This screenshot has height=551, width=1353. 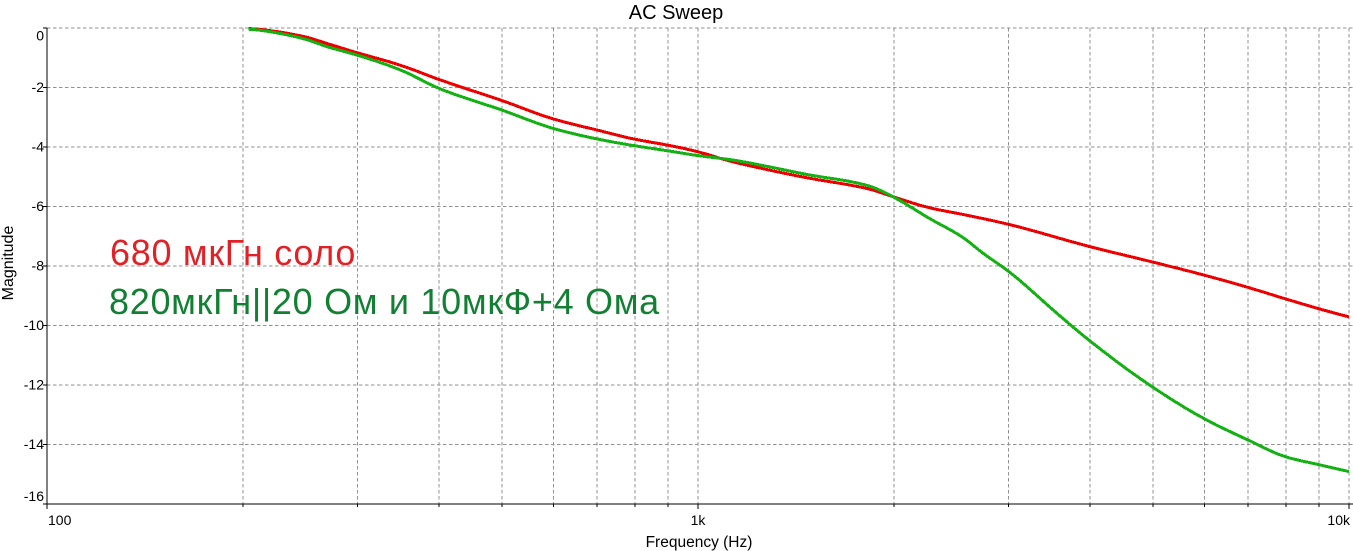 What do you see at coordinates (384, 301) in the screenshot?
I see `svg-text: 820мкГн||20 Ом и 10мкФ+4 Ома` at bounding box center [384, 301].